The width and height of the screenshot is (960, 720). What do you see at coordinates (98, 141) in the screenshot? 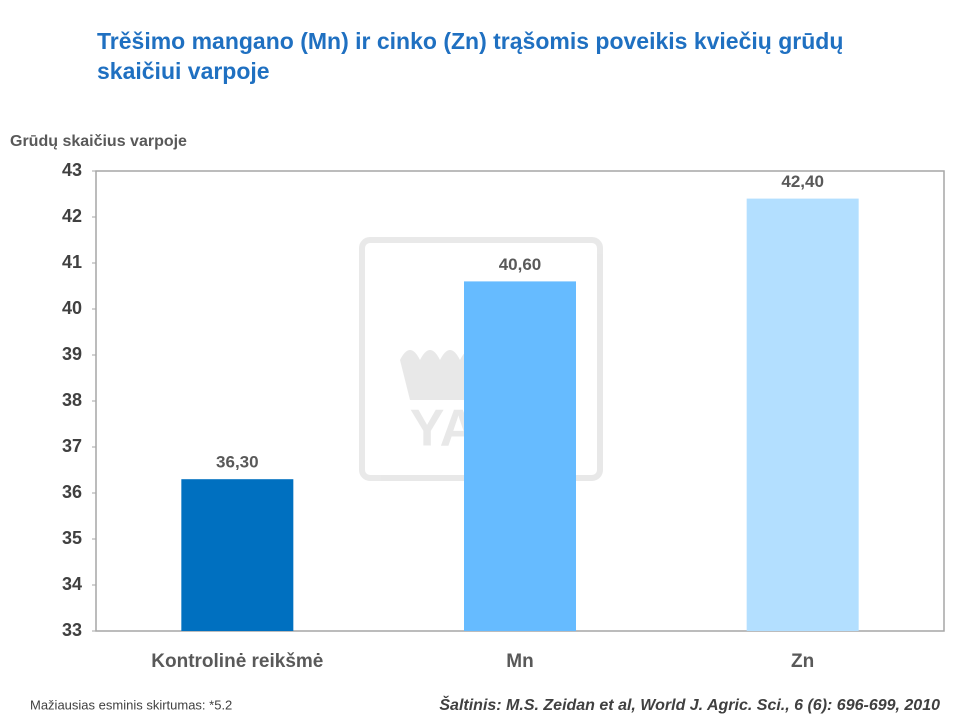
I see `y-axis-label: Grūdų skaičius varpoje` at bounding box center [98, 141].